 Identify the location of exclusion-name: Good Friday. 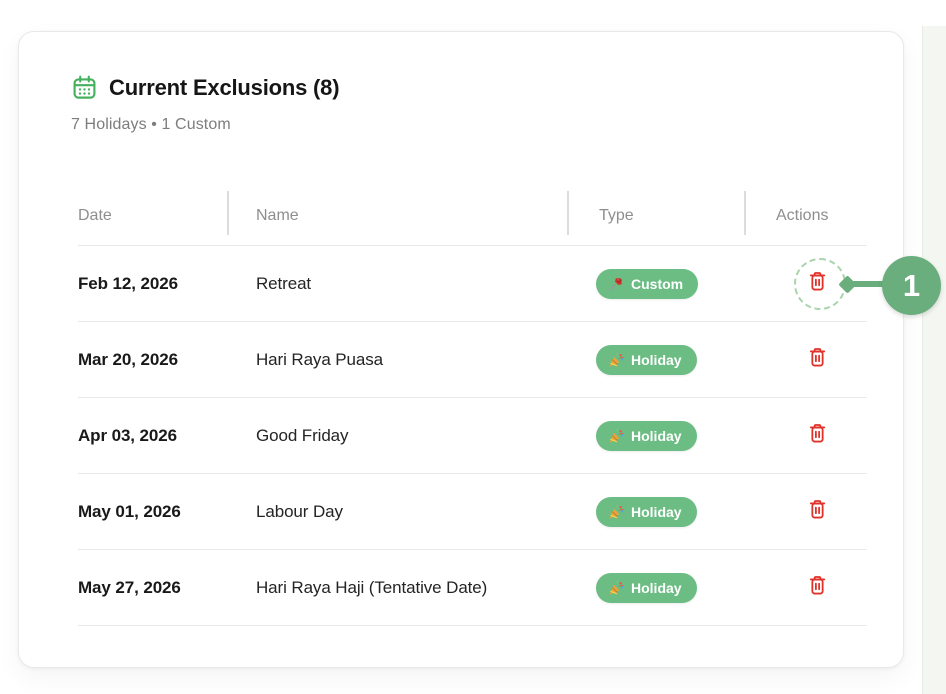
(302, 435).